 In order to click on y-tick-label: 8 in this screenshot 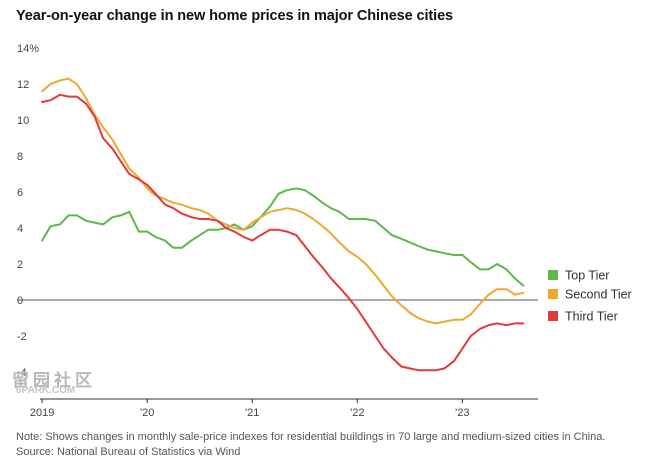, I will do `click(20, 157)`.